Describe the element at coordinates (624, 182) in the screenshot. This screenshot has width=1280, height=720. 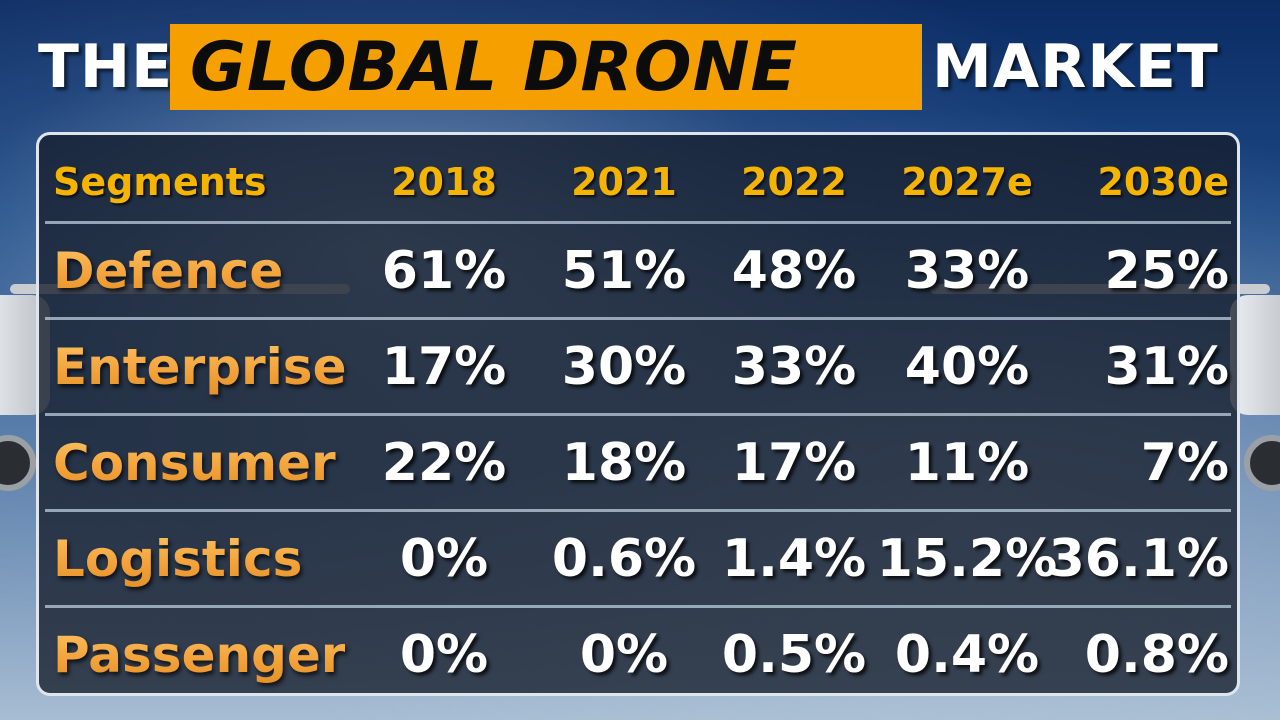
I see `column-header: 2021` at that location.